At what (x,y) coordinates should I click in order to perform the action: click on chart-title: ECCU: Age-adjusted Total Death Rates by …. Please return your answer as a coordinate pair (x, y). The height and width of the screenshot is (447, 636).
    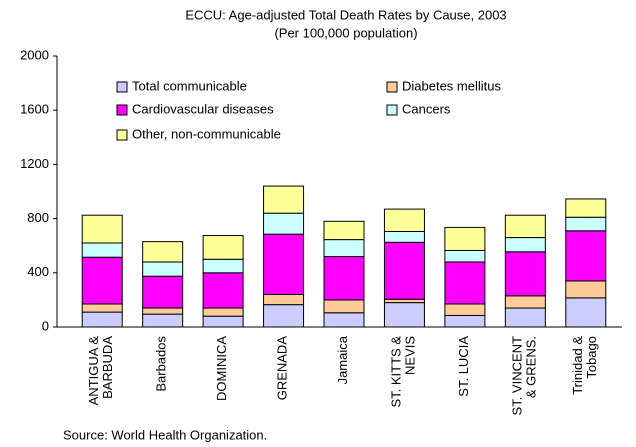
    Looking at the image, I should click on (345, 14).